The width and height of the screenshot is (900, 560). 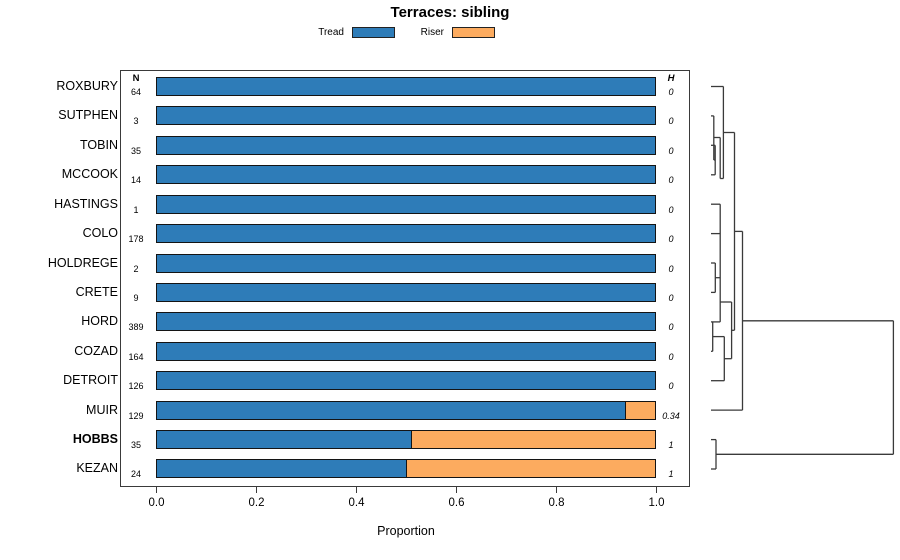 I want to click on category-label: COLO, so click(x=100, y=233).